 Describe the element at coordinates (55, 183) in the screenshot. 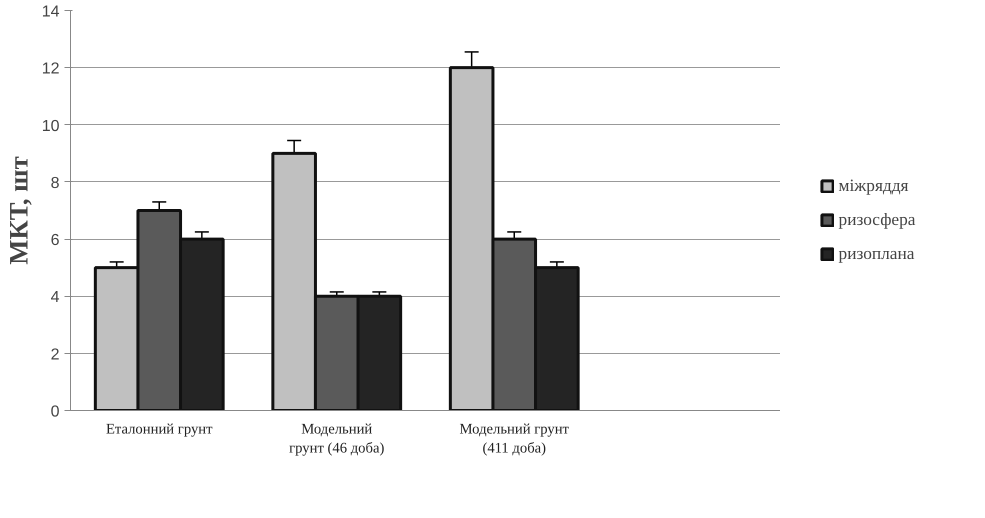

I see `y-tick-label: 8` at that location.